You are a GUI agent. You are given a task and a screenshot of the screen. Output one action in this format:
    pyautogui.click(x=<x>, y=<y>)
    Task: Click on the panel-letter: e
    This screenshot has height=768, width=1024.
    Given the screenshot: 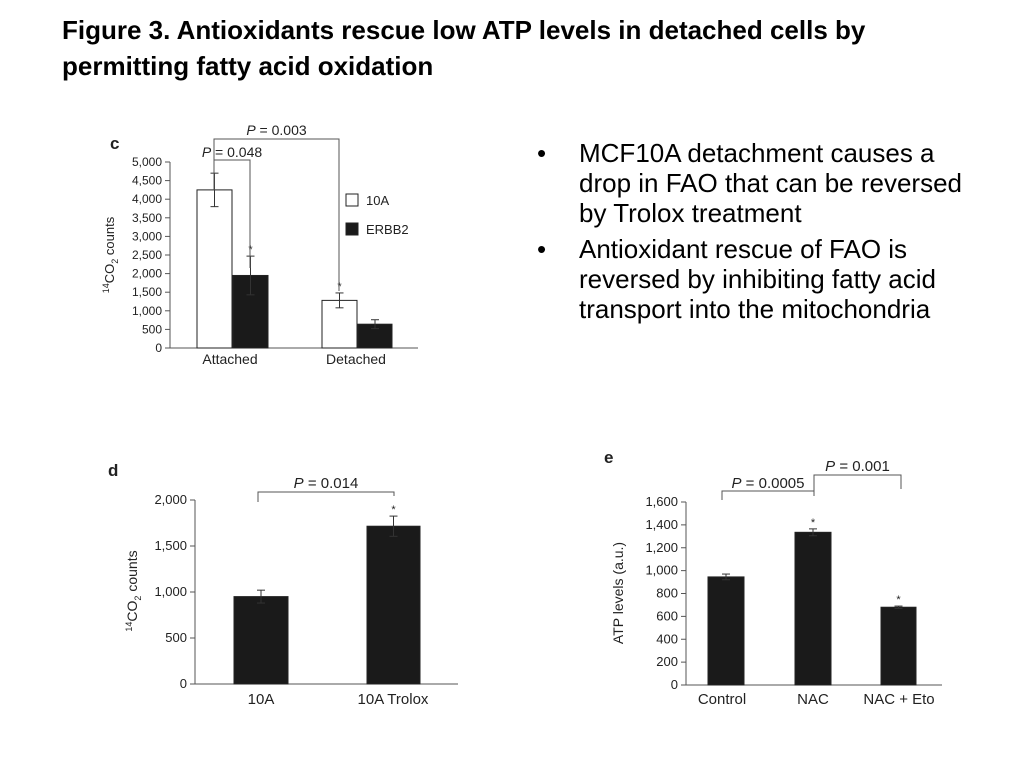 What is the action you would take?
    pyautogui.click(x=608, y=457)
    